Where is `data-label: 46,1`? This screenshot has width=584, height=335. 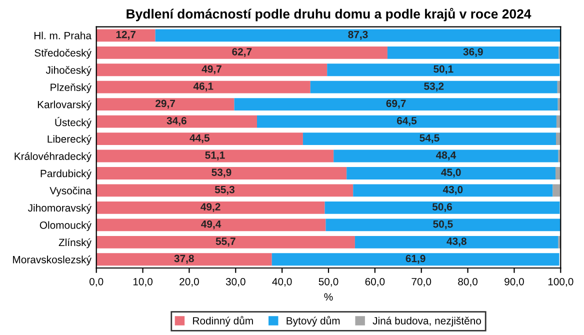
data-label: 46,1 is located at coordinates (203, 87).